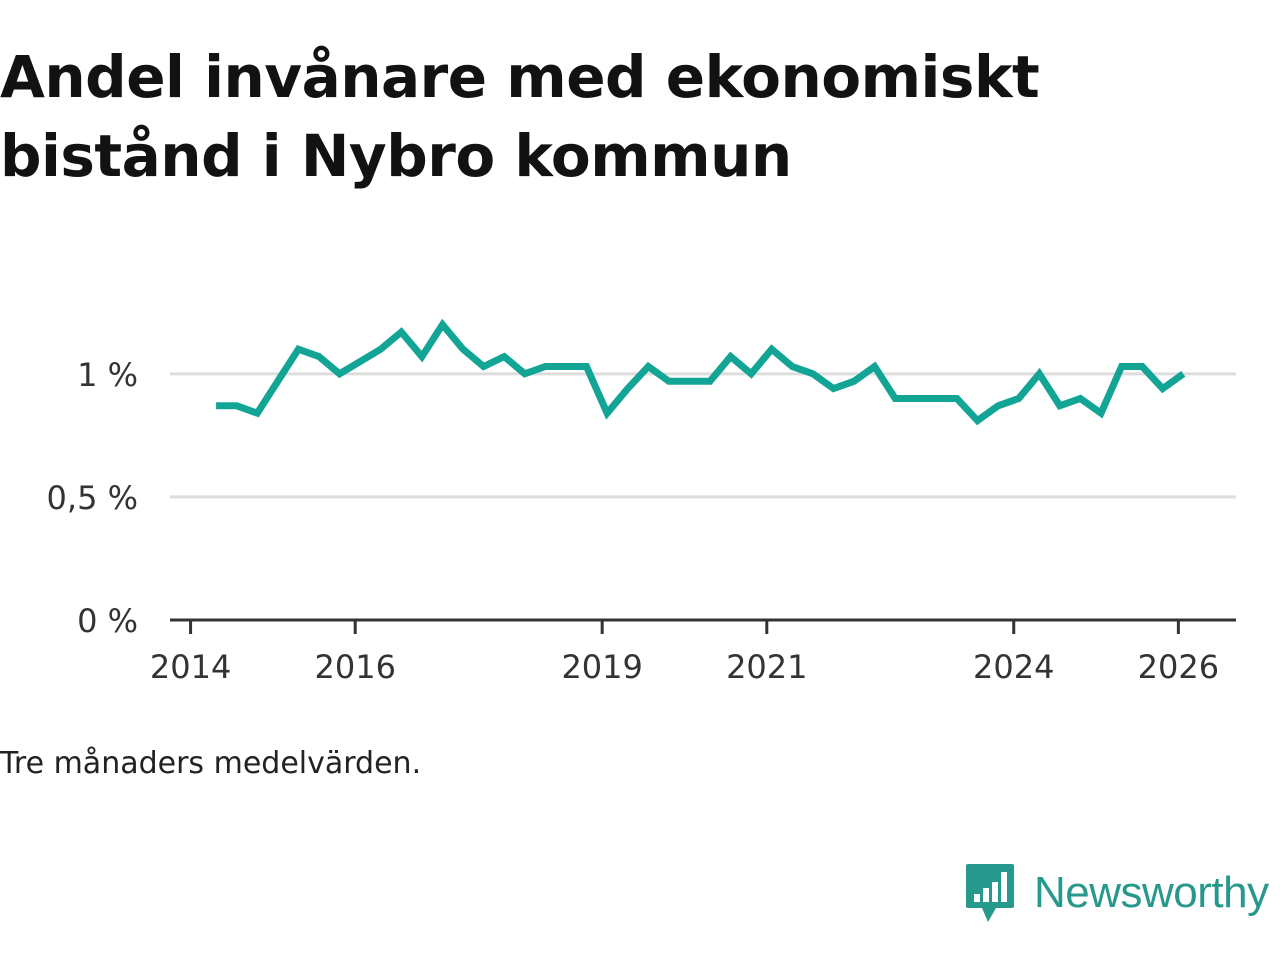 The image size is (1280, 960). What do you see at coordinates (190, 667) in the screenshot?
I see `x-tick-label: 2014` at bounding box center [190, 667].